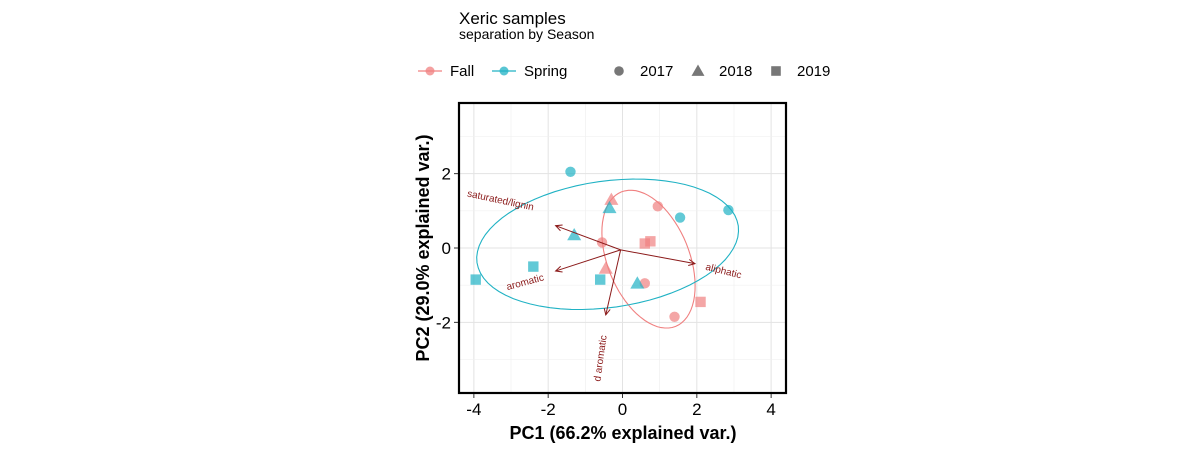  I want to click on x-tick-label: -2, so click(548, 409).